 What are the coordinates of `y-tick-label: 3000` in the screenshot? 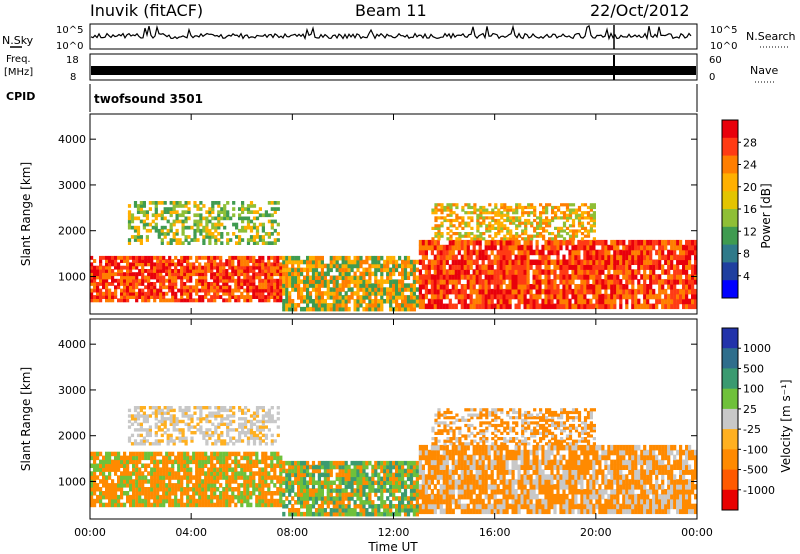 It's located at (72, 185).